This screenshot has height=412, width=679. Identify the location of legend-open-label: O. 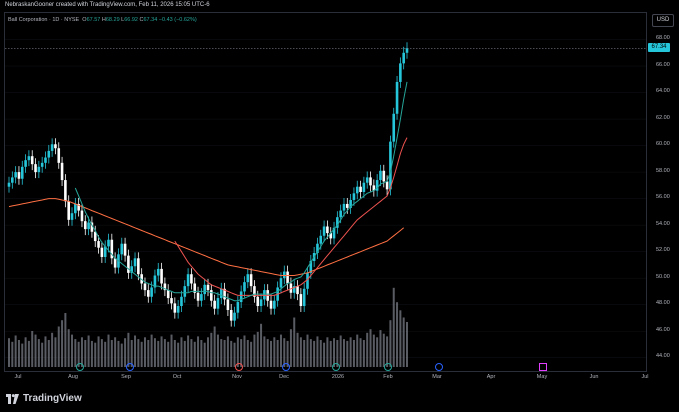
(84, 20).